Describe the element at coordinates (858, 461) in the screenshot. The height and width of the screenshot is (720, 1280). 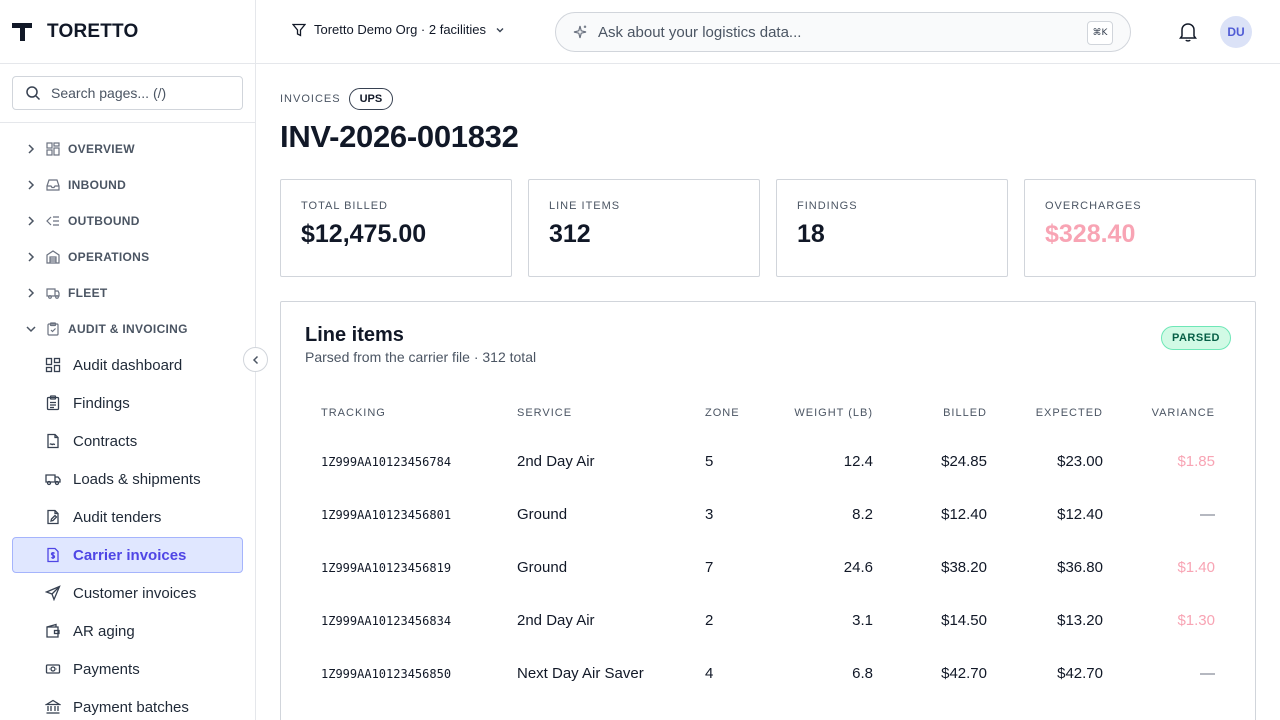
I see `cell-weight: 12.4` at that location.